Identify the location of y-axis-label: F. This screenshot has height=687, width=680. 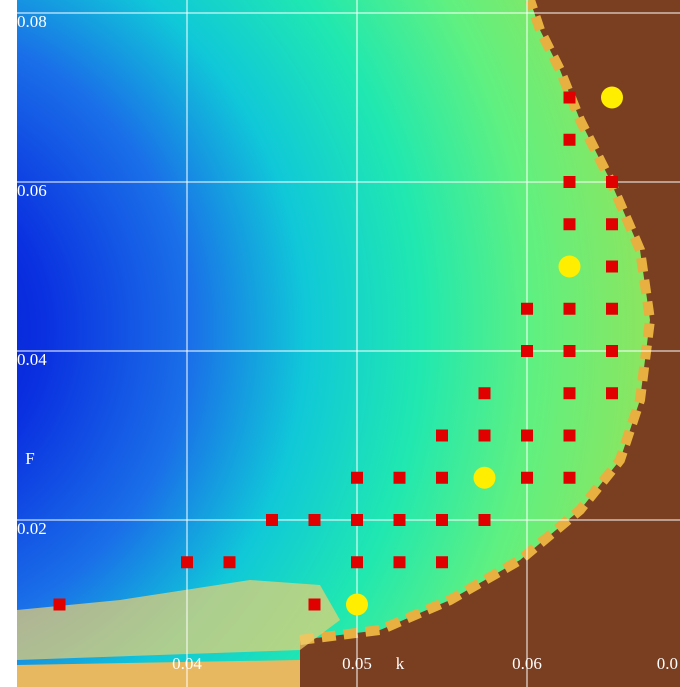
(29, 458).